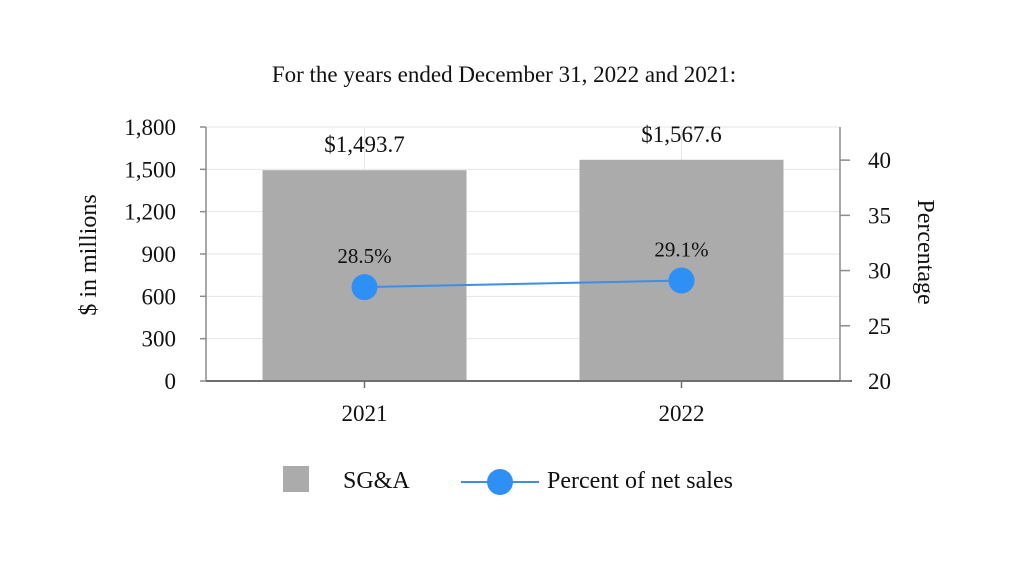 The width and height of the screenshot is (1012, 570). Describe the element at coordinates (150, 169) in the screenshot. I see `y-left-tick-label: 1,500` at that location.